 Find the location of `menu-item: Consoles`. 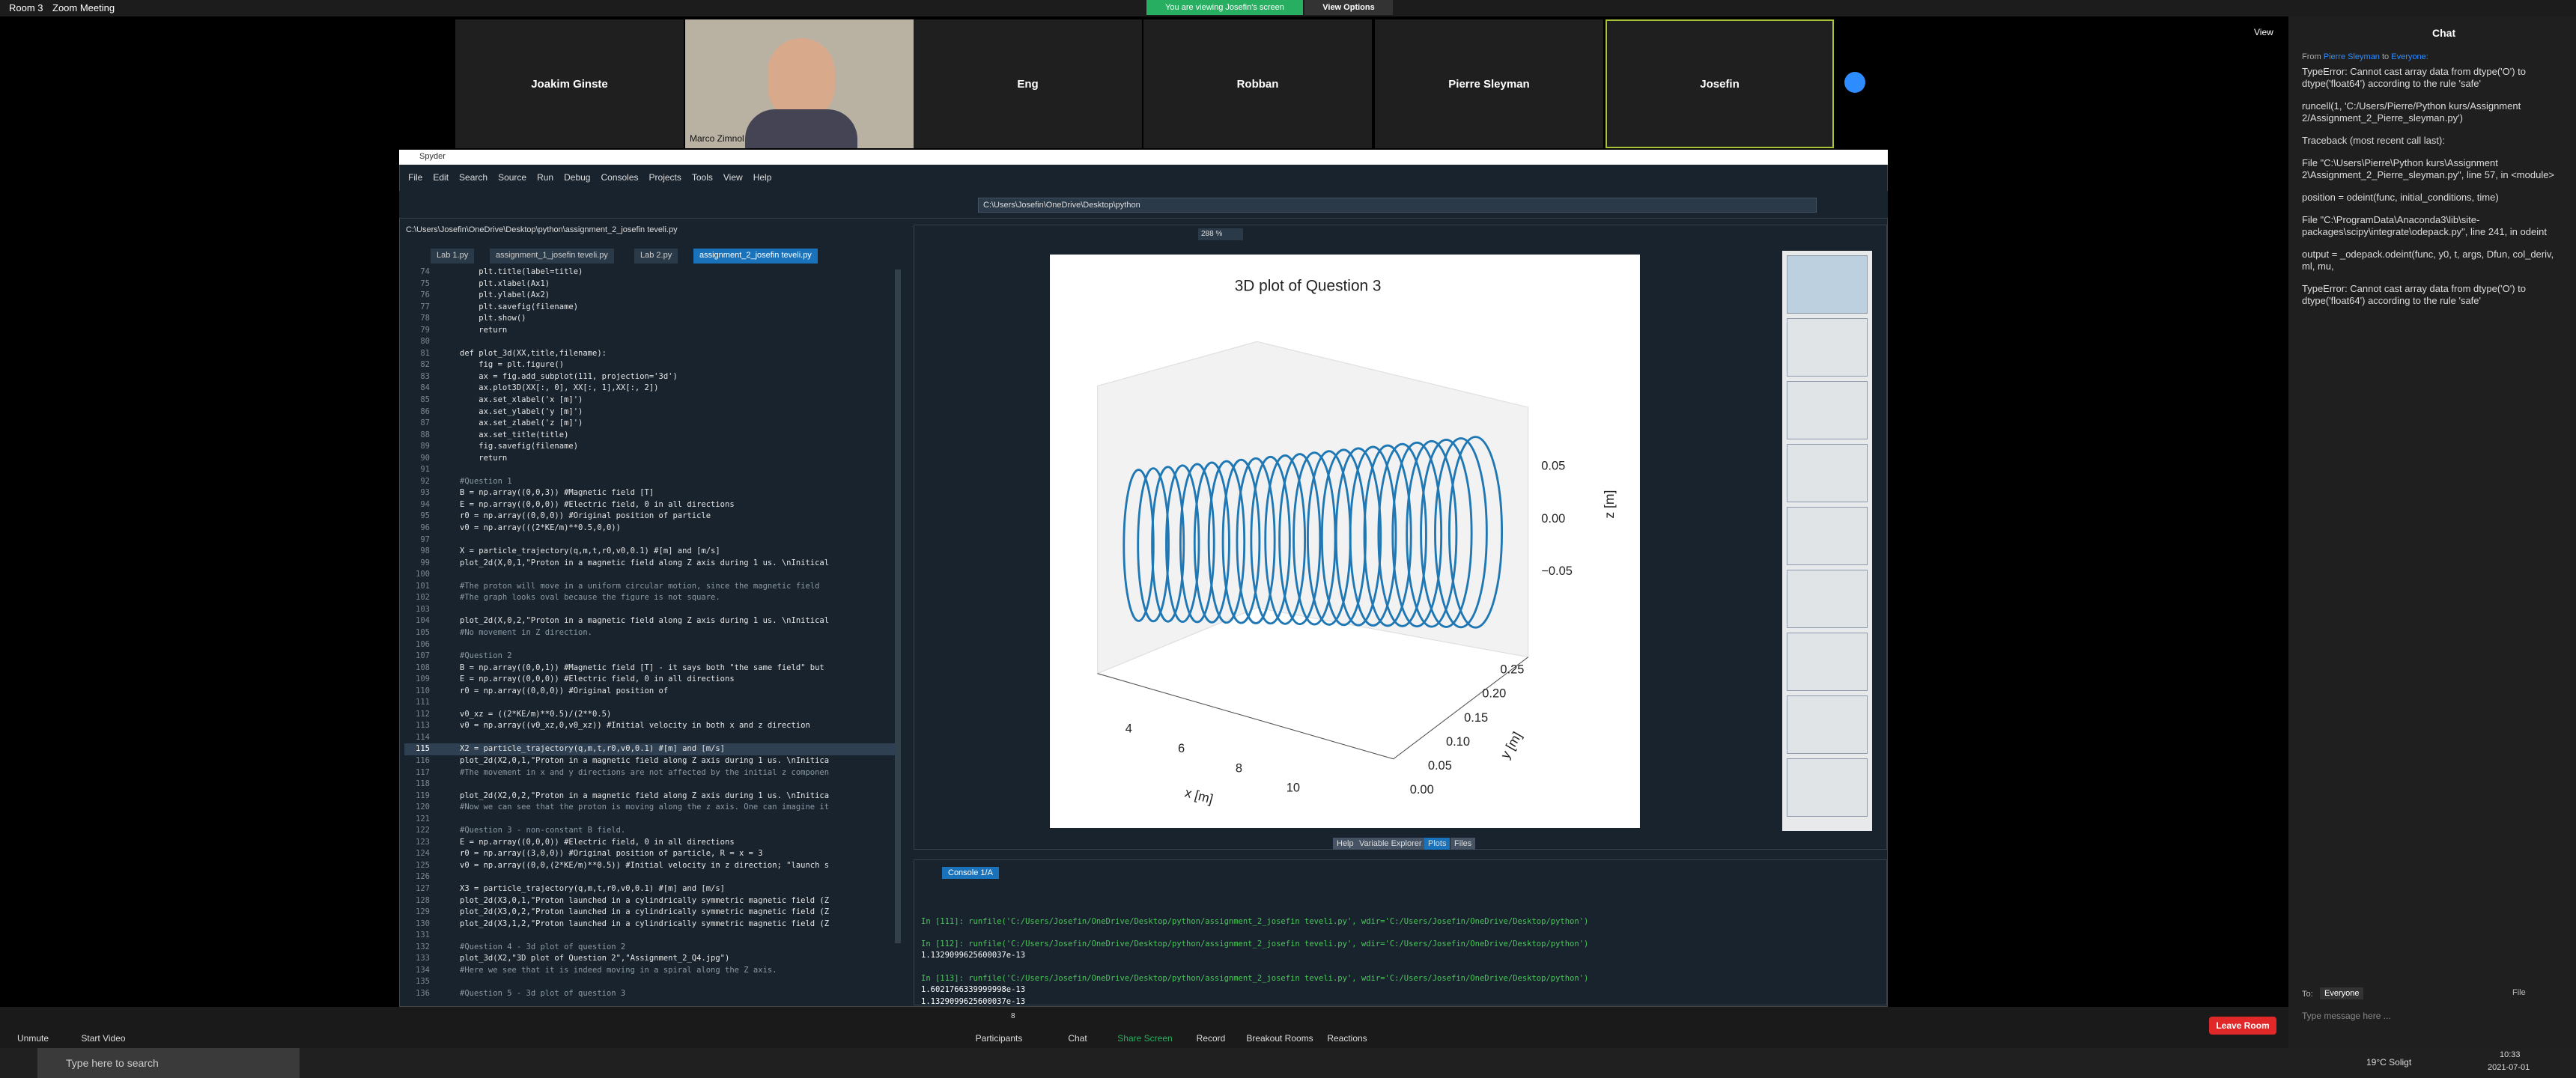

menu-item: Consoles is located at coordinates (620, 177).